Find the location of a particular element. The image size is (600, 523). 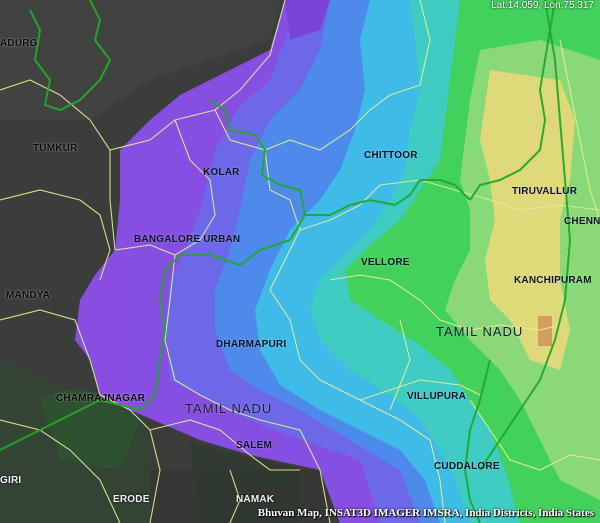

label-villupuram: VILLUPURA is located at coordinates (437, 396).